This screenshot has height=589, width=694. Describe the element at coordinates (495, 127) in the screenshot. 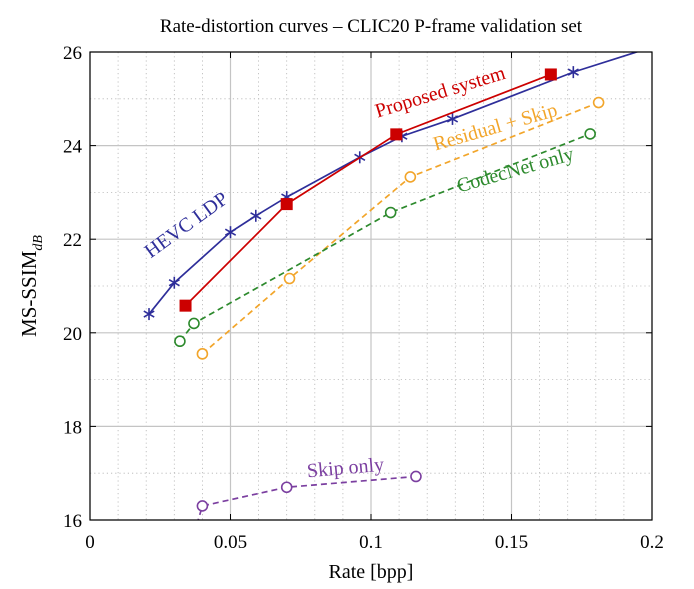

I see `residual-skip-label: Residual + Skip` at that location.